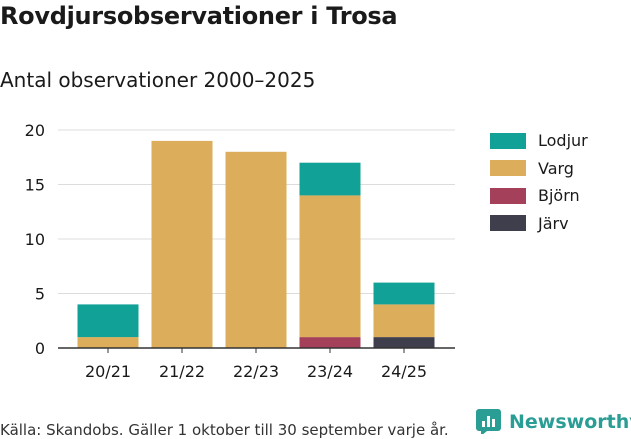 Image resolution: width=631 pixels, height=439 pixels. Describe the element at coordinates (570, 421) in the screenshot. I see `brand-name: Newsworthy` at that location.